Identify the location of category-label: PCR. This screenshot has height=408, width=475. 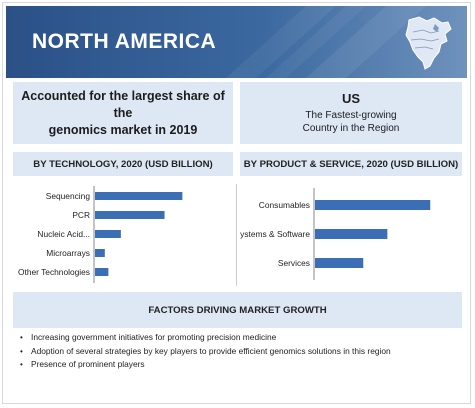
(81, 215).